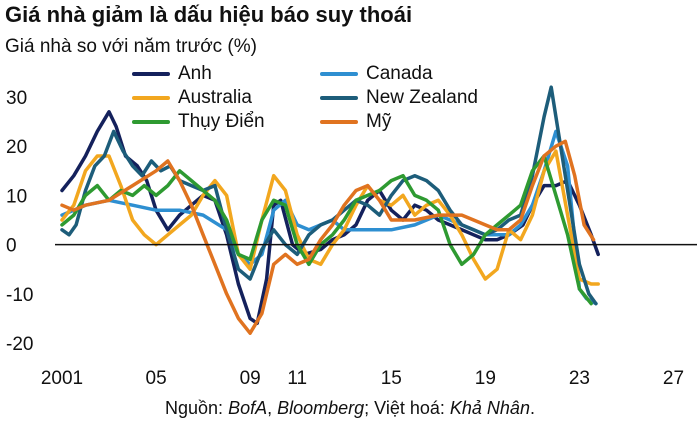 The height and width of the screenshot is (430, 700). Describe the element at coordinates (195, 73) in the screenshot. I see `legend-label: Anh` at that location.